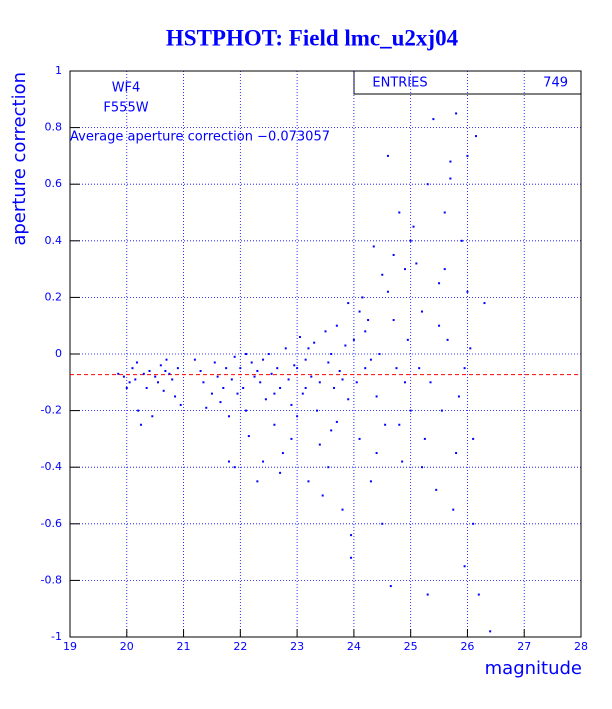 This screenshot has height=709, width=612. Describe the element at coordinates (200, 137) in the screenshot. I see `annotation: Average aperture correction −0.073057` at that location.